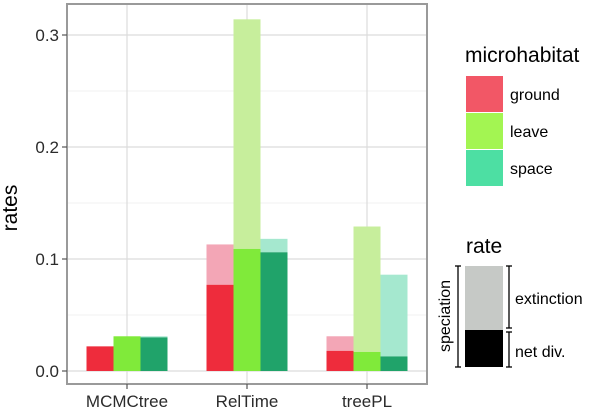 This screenshot has height=413, width=596. Describe the element at coordinates (220, 264) in the screenshot. I see `bar-extinction-reltime-ground` at that location.